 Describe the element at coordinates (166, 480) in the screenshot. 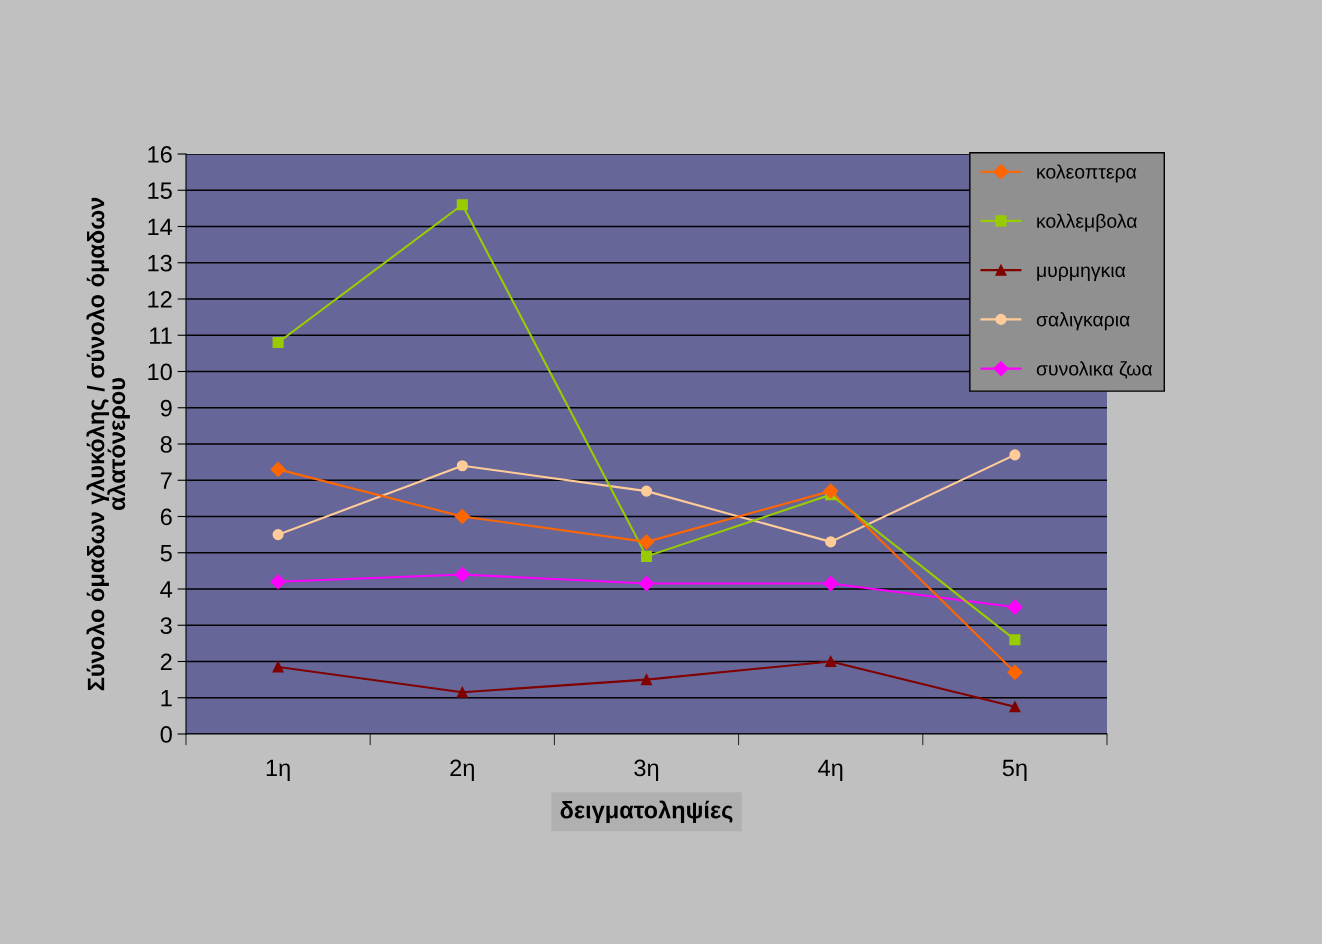

I see `y-tick-label: 7` at that location.